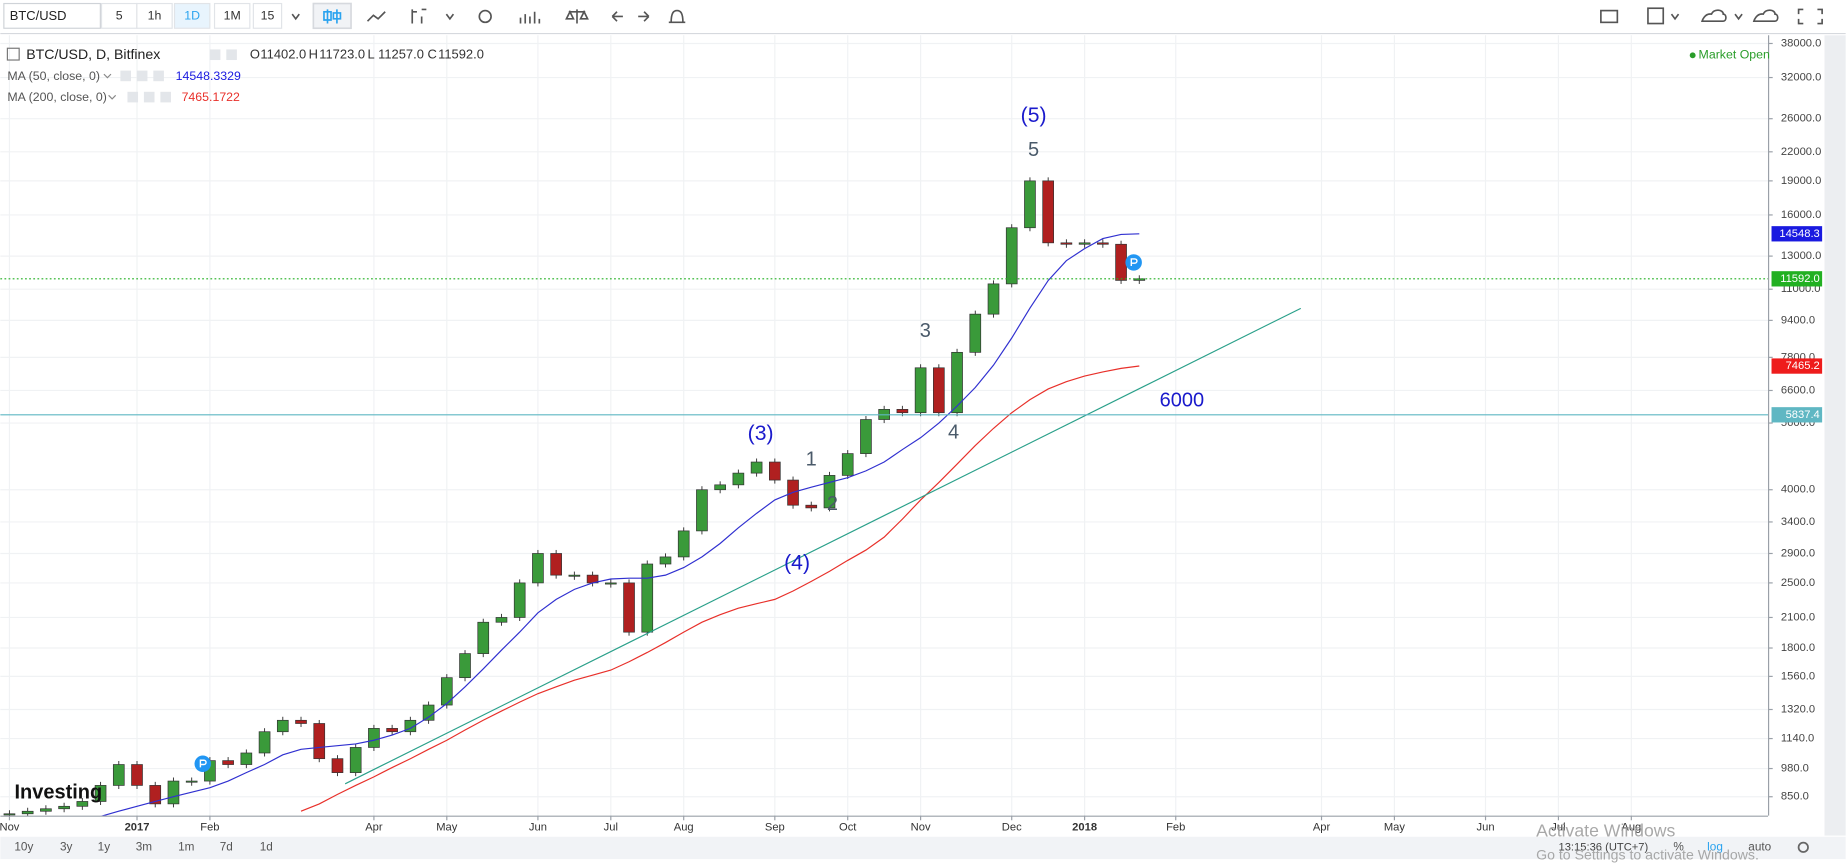  Describe the element at coordinates (66, 846) in the screenshot. I see `range-button: 3y` at that location.